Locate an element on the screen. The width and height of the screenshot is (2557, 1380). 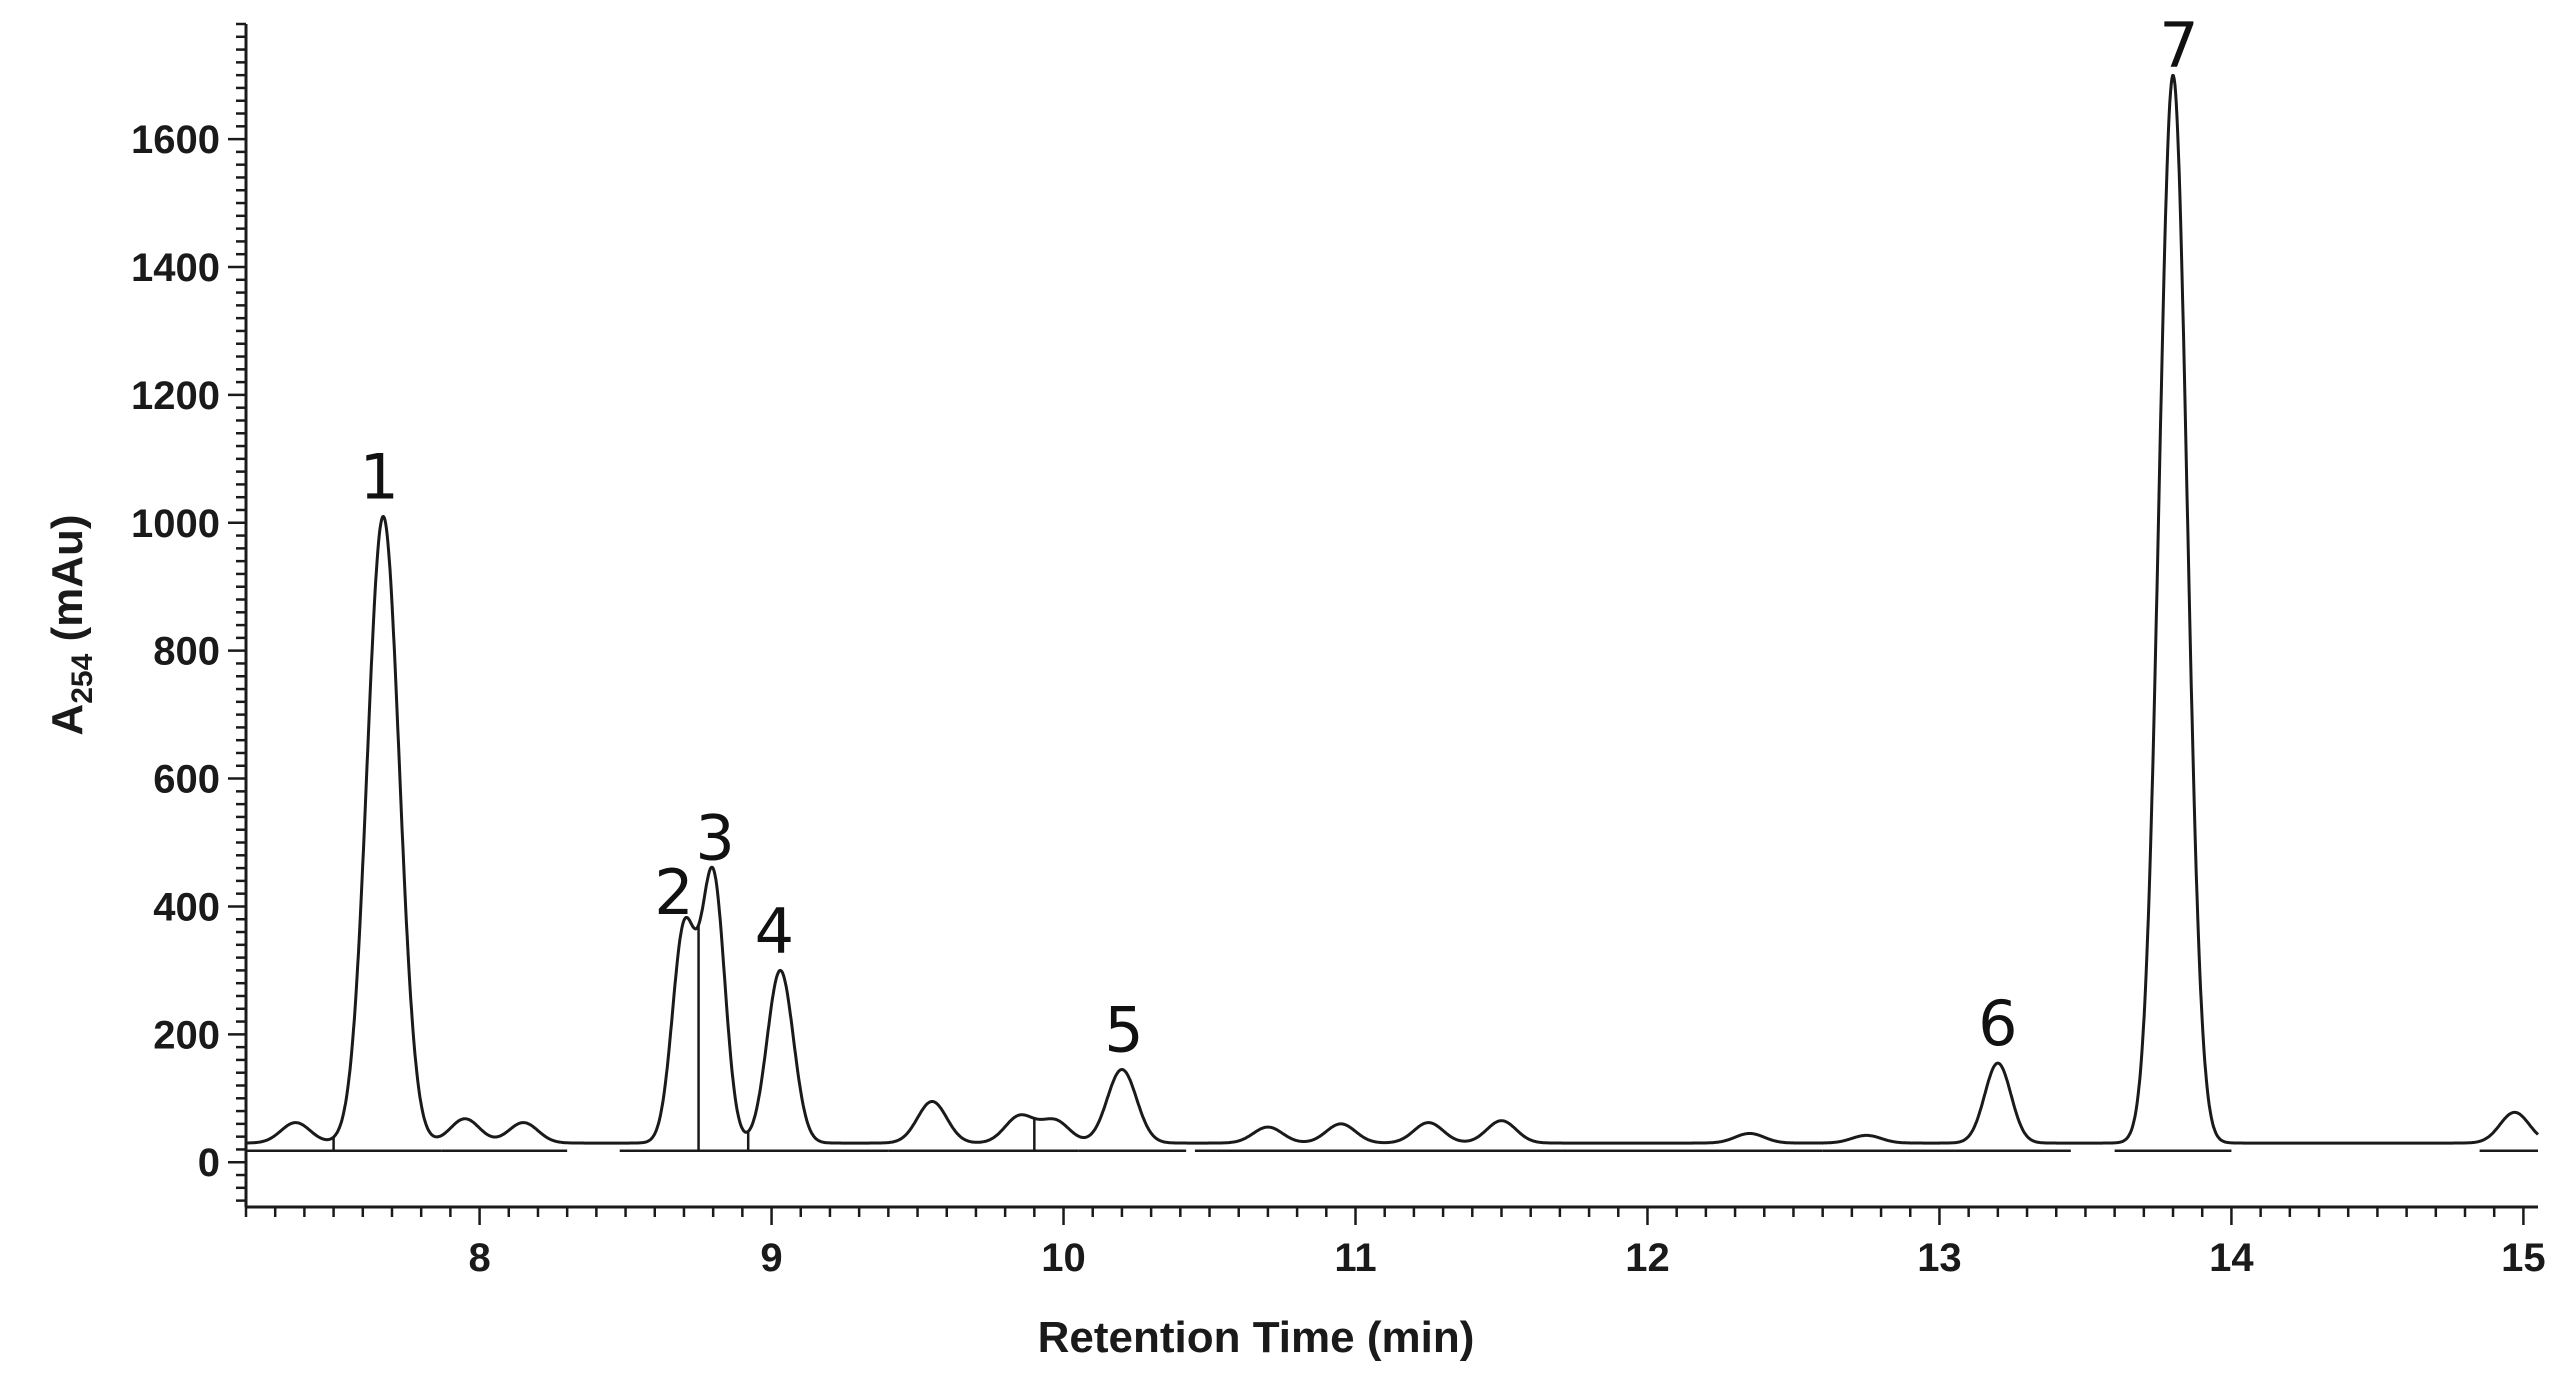
peak-label: 4 is located at coordinates (774, 930).